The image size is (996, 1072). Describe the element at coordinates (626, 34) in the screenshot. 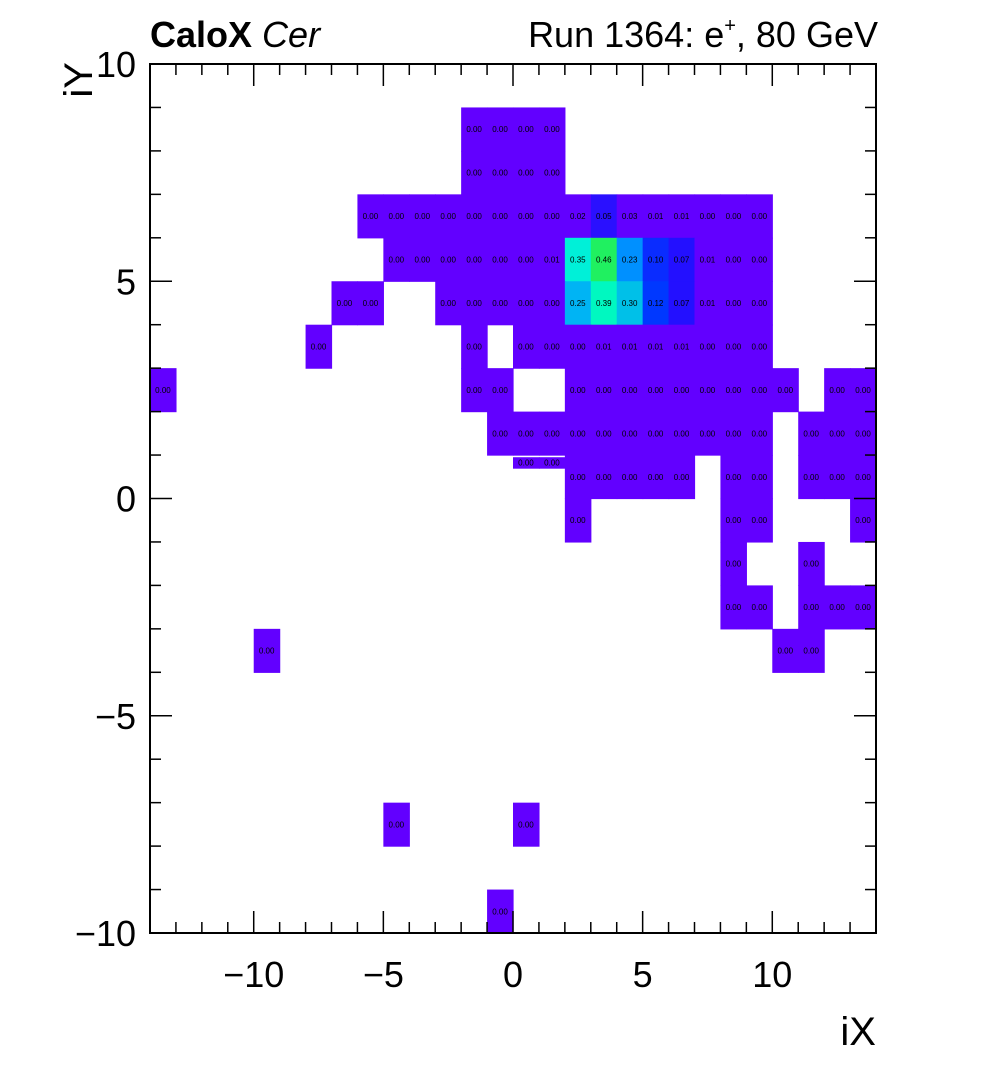

I see `run-prefix: Run 1364: e` at that location.